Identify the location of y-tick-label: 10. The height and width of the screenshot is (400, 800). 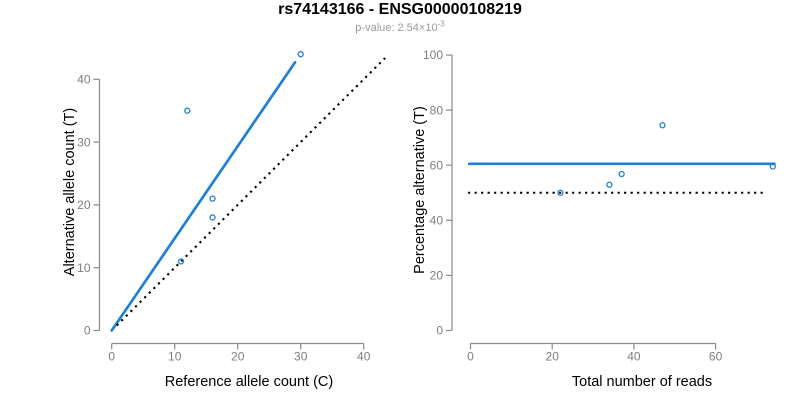
(84, 268).